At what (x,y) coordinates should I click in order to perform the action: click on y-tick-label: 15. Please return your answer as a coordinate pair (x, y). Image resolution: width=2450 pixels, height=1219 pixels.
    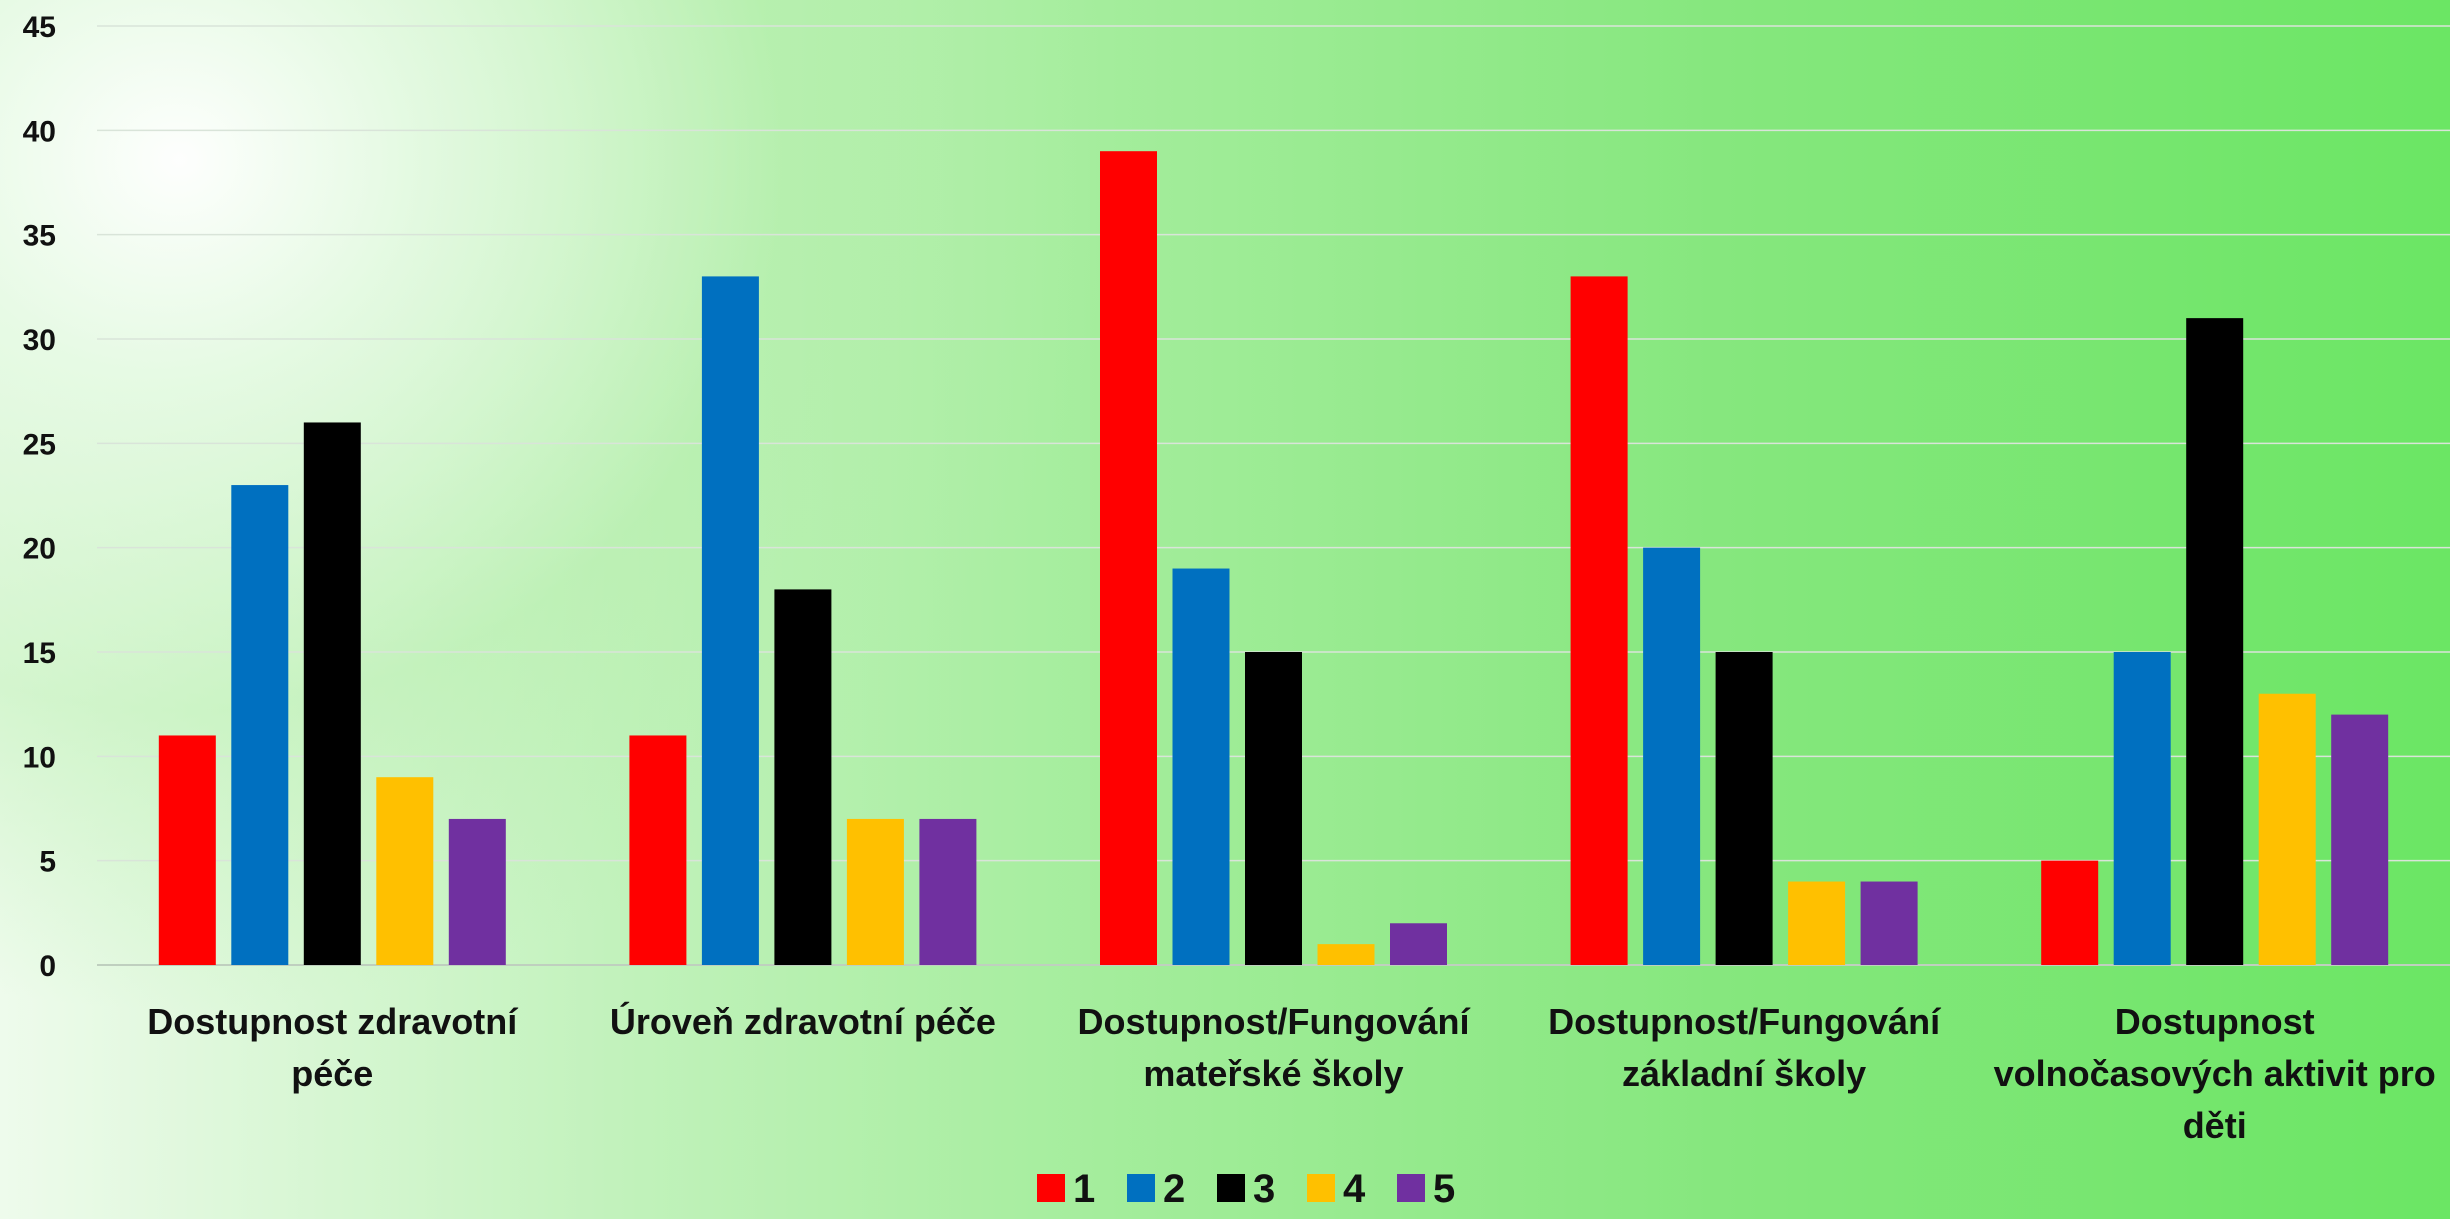
    Looking at the image, I should click on (39, 653).